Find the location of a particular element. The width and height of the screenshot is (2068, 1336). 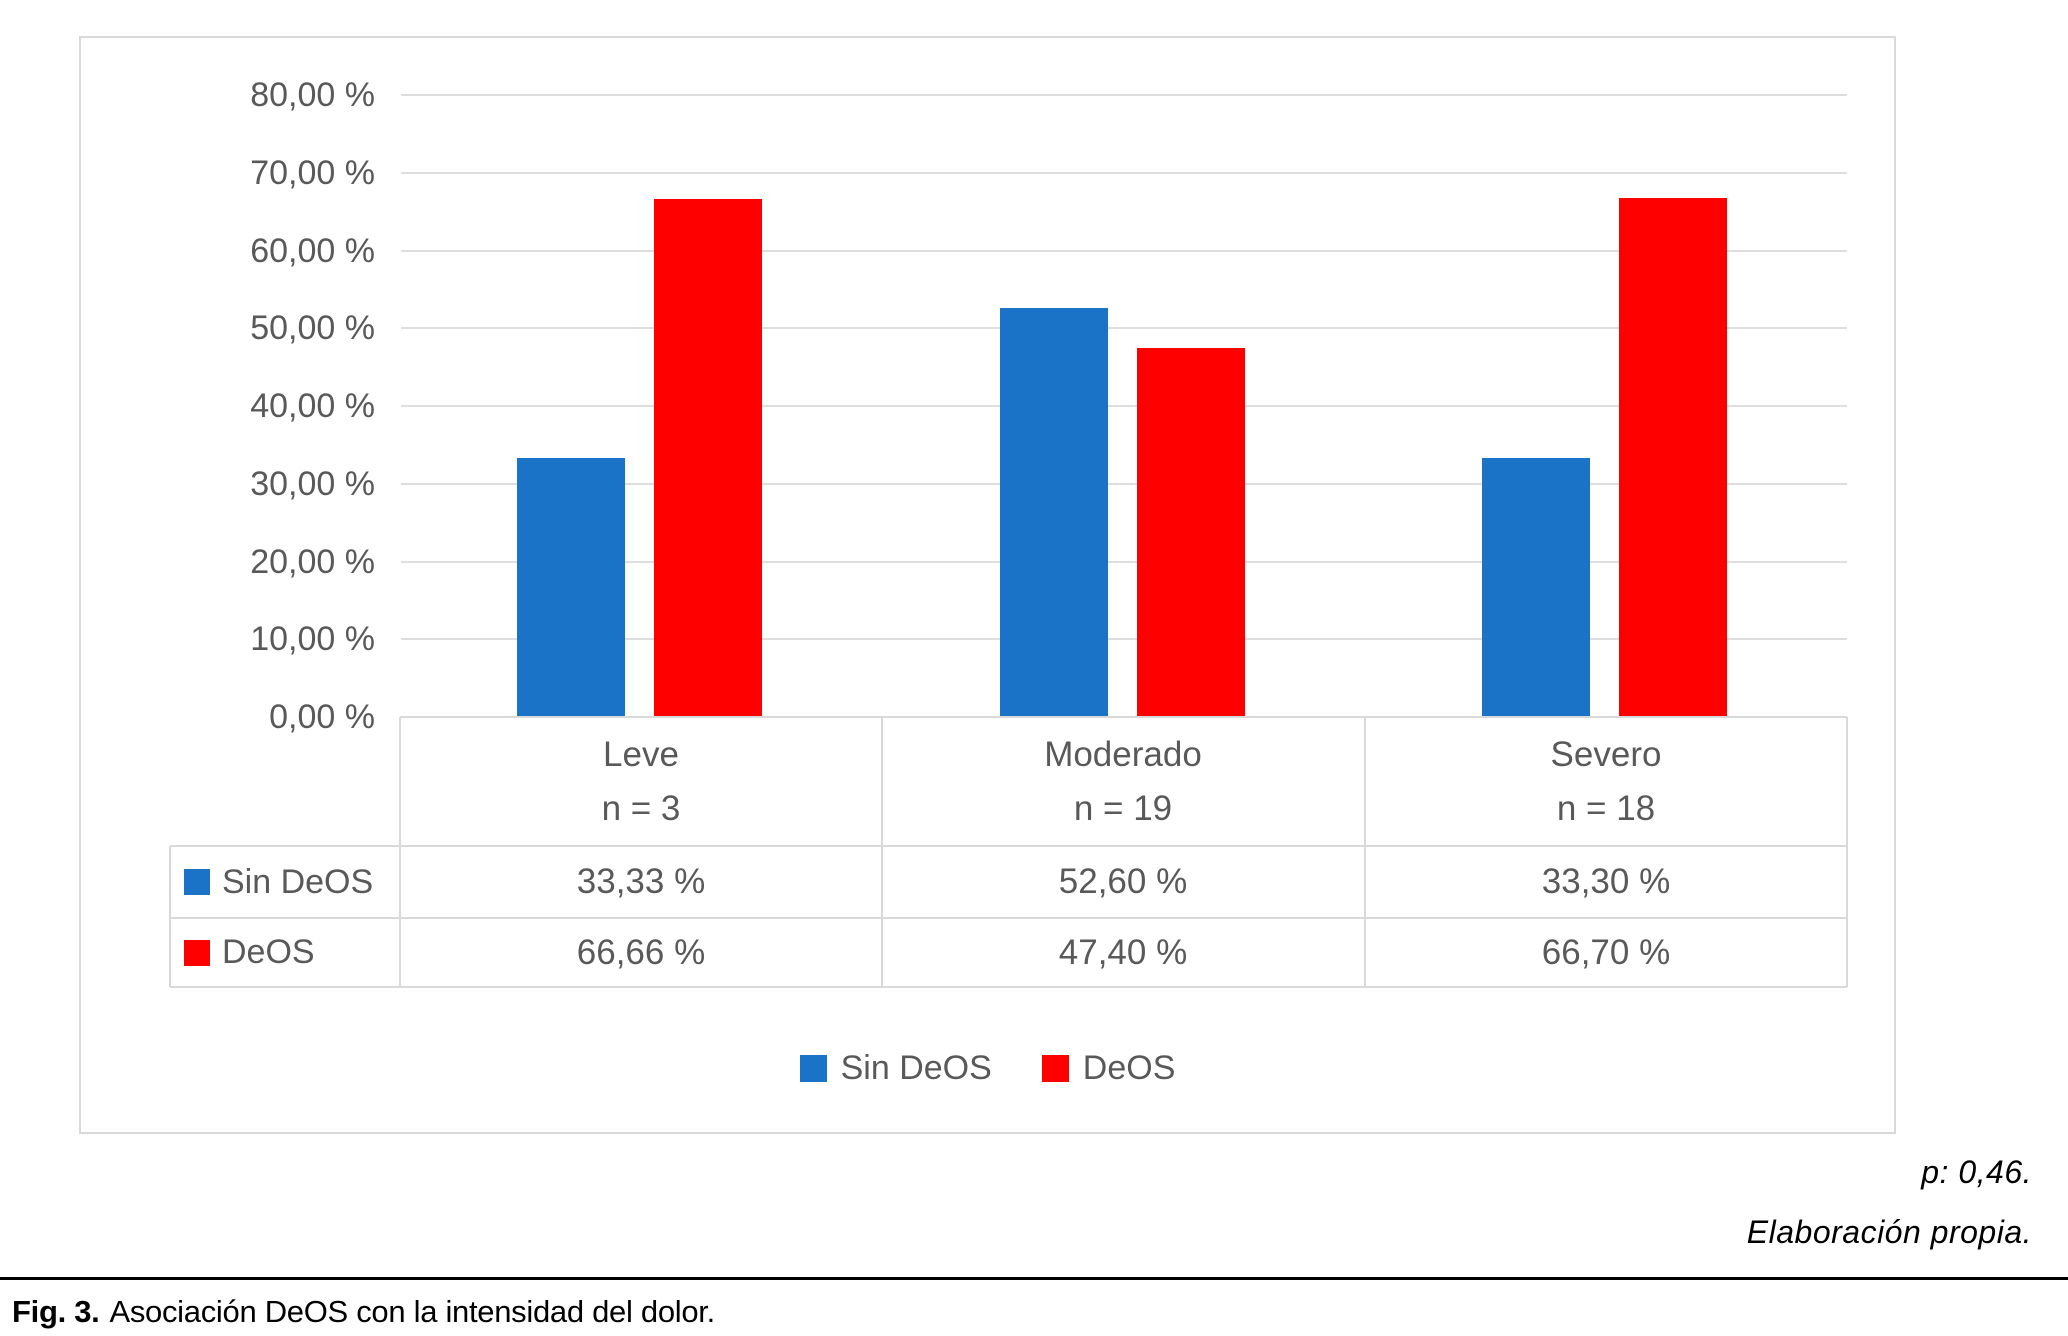

table-row-label-sin-deos: Sin DeOS is located at coordinates (285, 882).